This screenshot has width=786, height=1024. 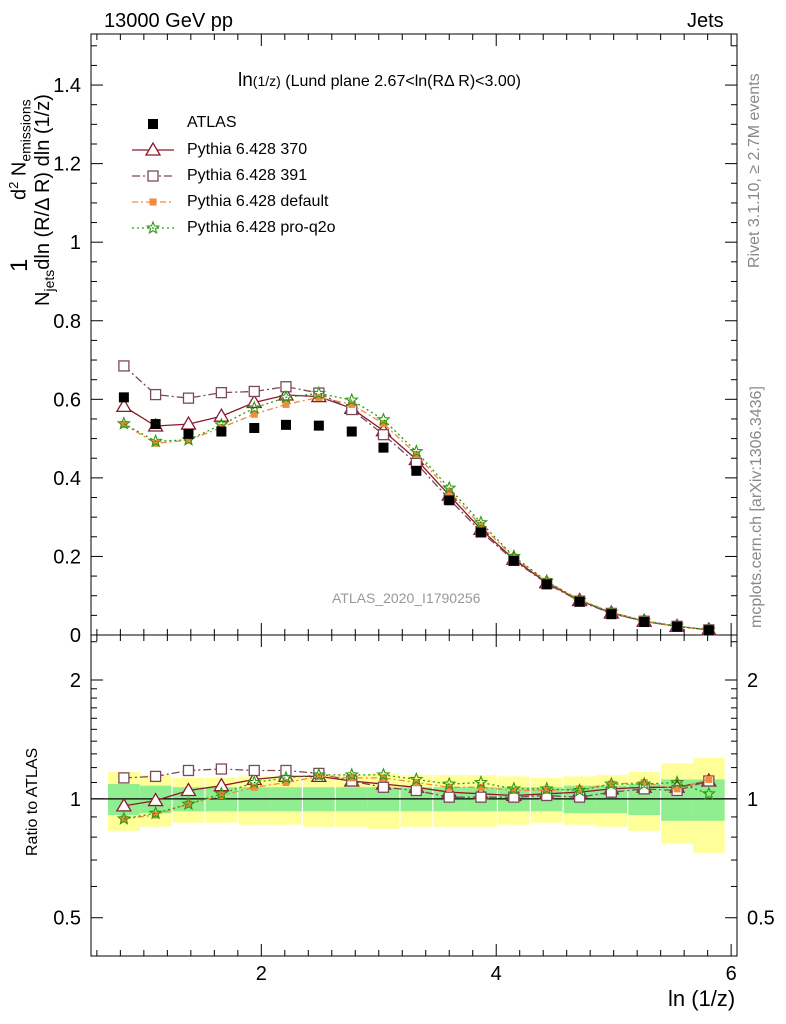 I want to click on y-axis-label-denominator: Njetsdln (R/Δ R) dln (1/z), so click(x=44, y=200).